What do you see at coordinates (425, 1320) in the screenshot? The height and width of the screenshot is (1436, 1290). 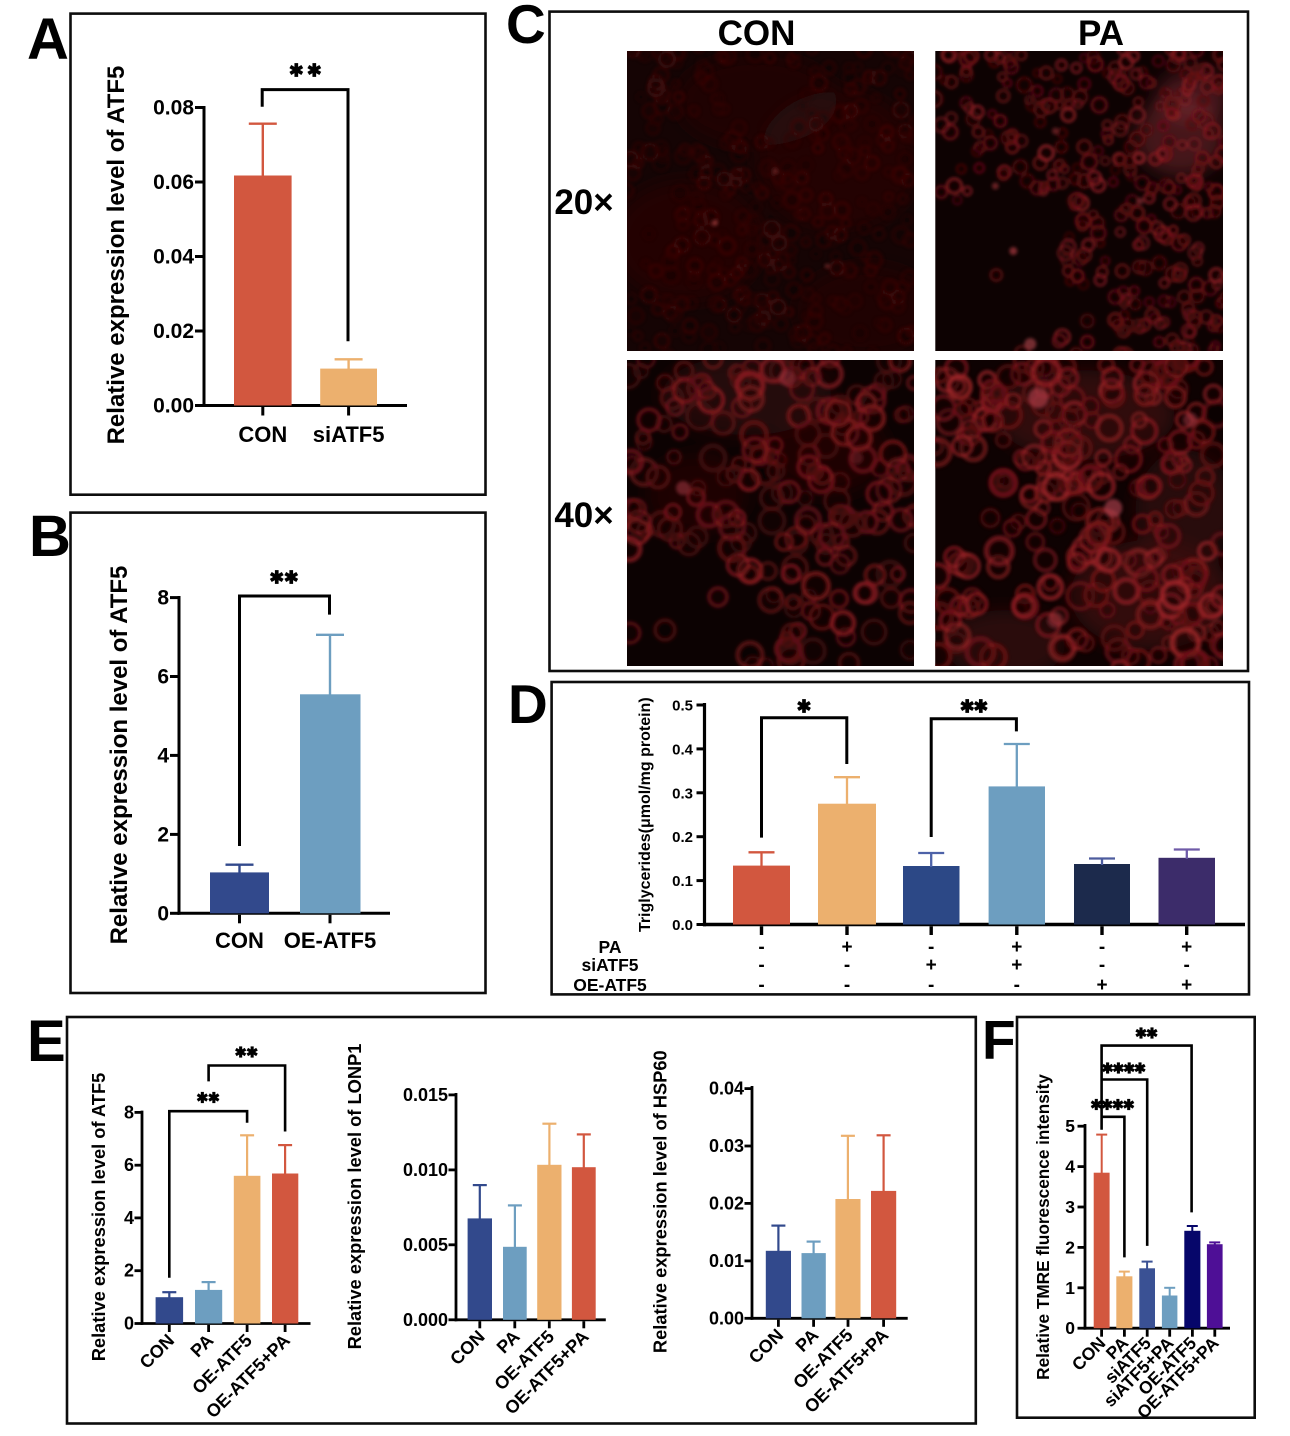 I see `svg-text: 0.000` at bounding box center [425, 1320].